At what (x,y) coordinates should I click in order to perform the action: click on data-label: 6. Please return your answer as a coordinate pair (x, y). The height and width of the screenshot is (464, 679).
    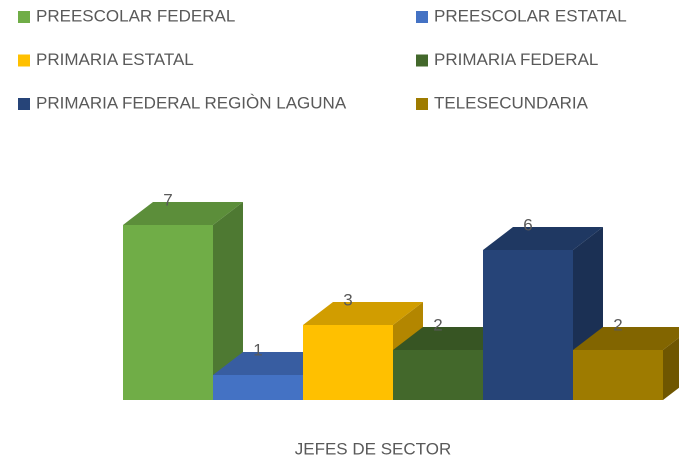
    Looking at the image, I should click on (527, 224).